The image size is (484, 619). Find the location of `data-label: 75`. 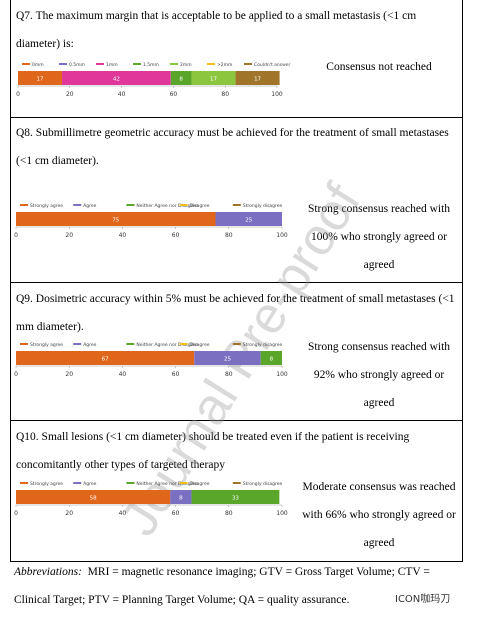

data-label: 75 is located at coordinates (115, 221).